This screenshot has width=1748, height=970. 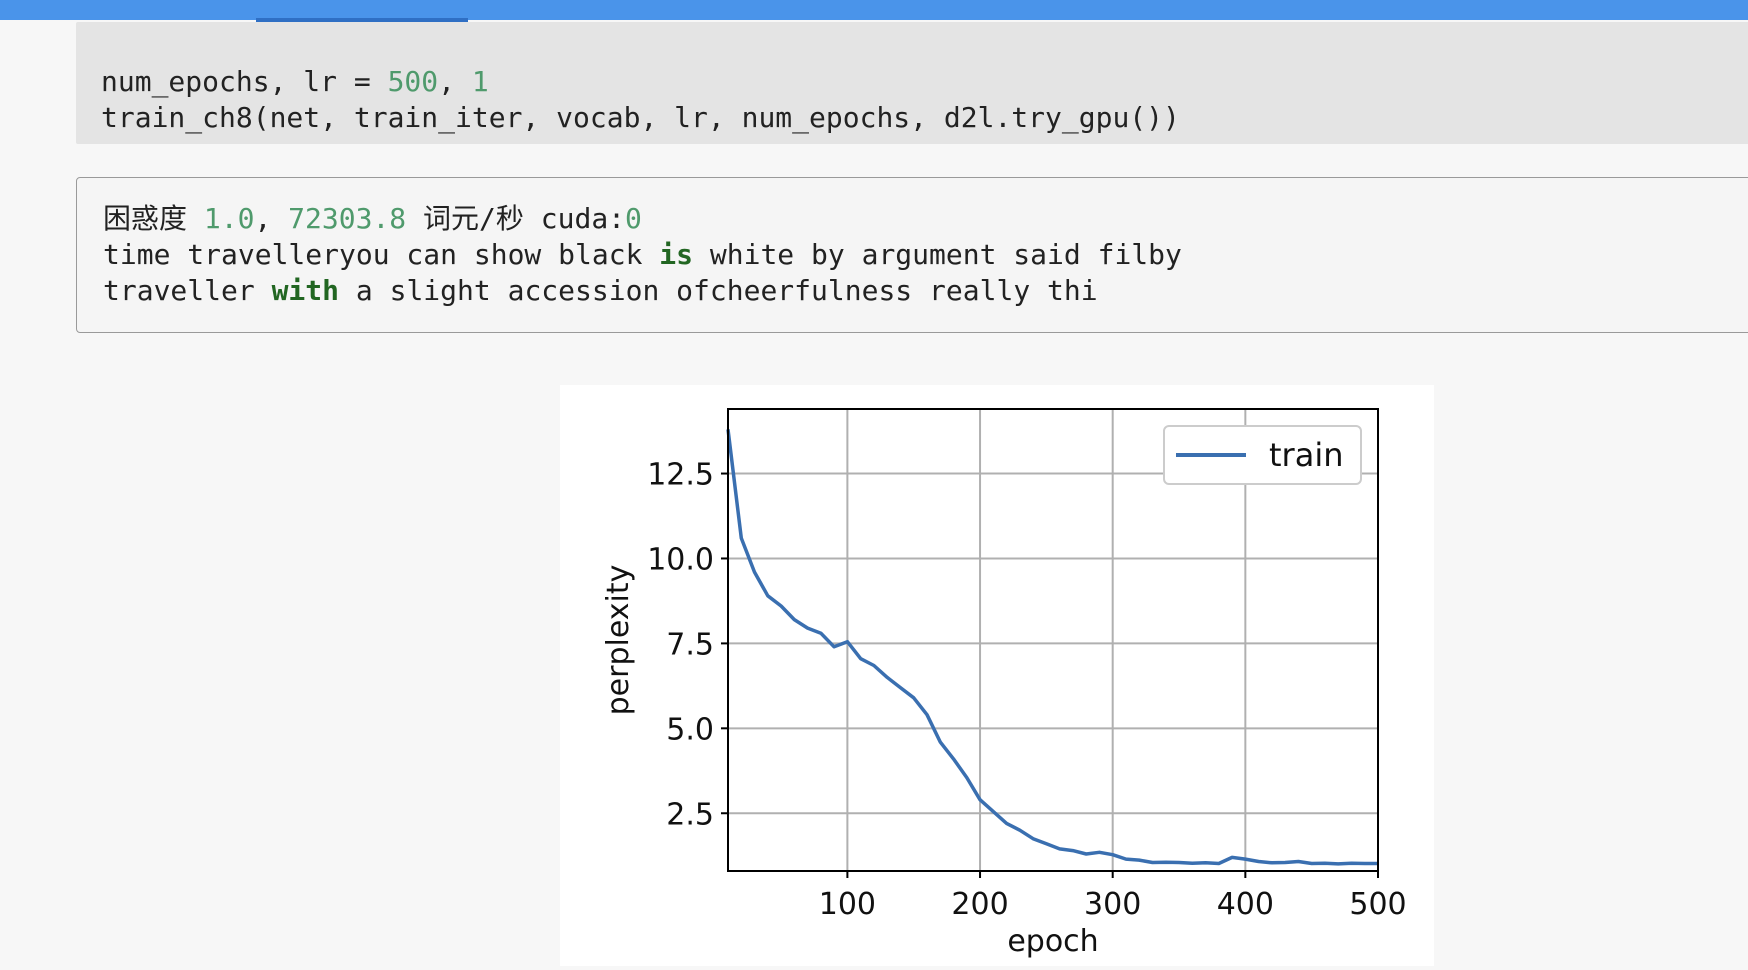 I want to click on output-line-1: 困惑度 1.0, 72303.8 词元/秒 cuda:0, so click(x=372, y=219).